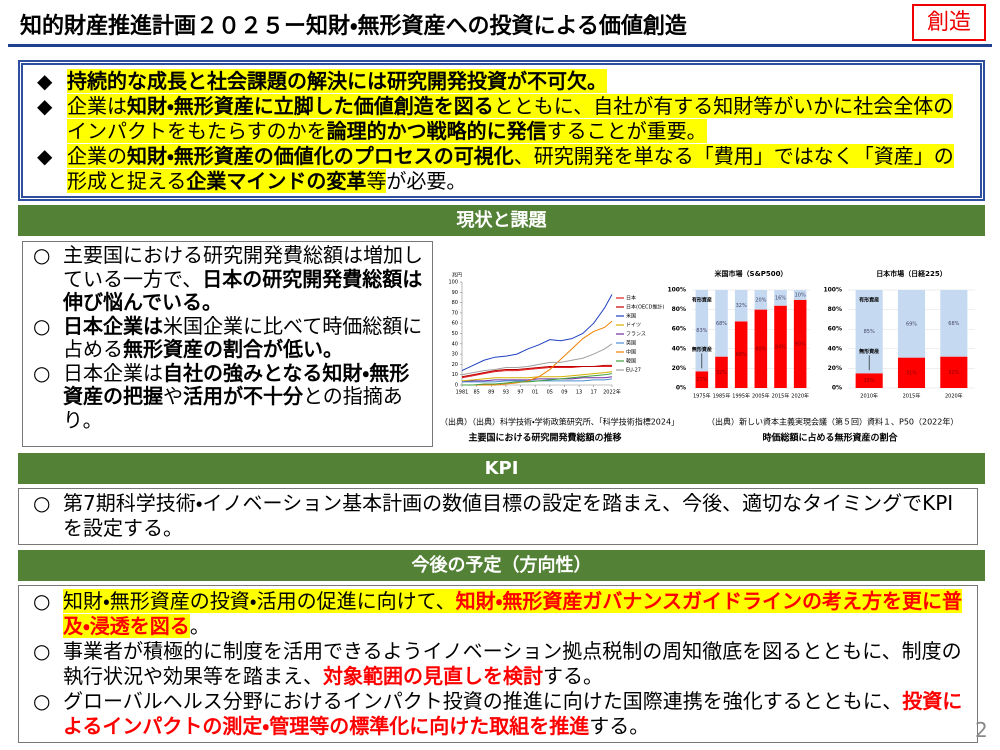  I want to click on value-label: 15%, so click(869, 381).